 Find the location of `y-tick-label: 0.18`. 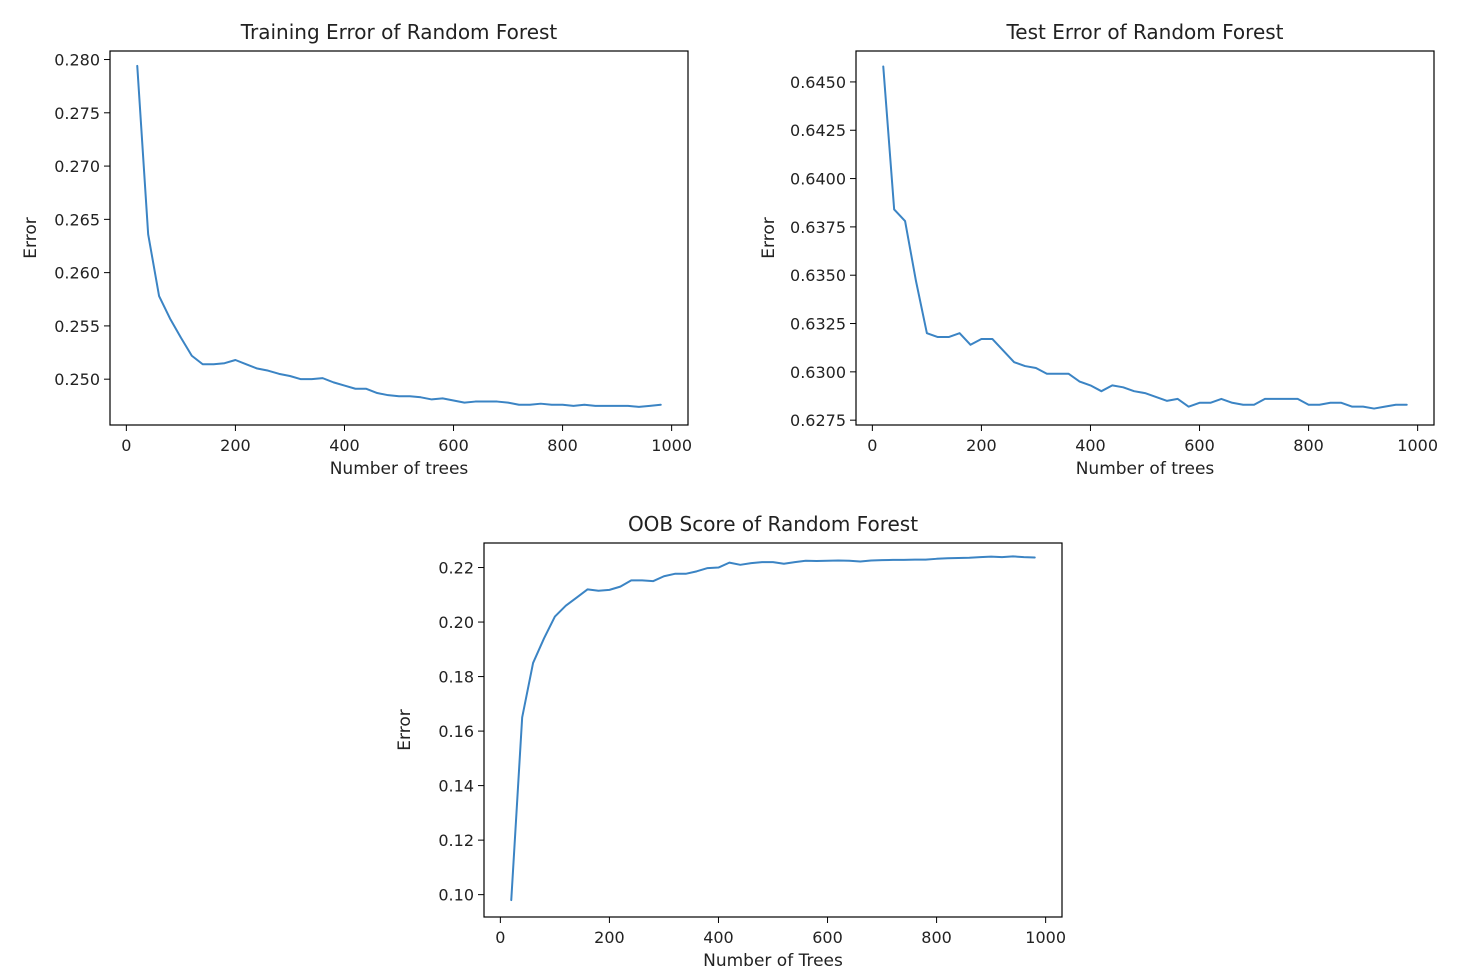

y-tick-label: 0.18 is located at coordinates (456, 677).